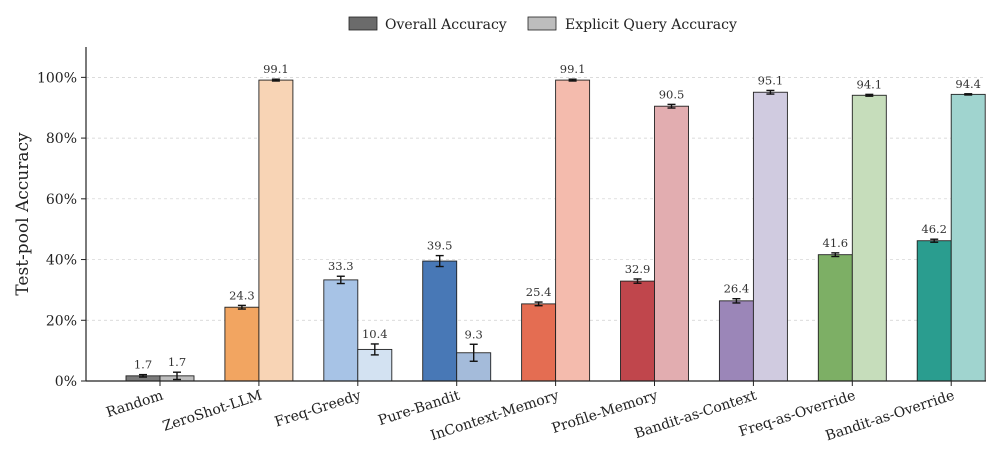 This screenshot has height=470, width=996. Describe the element at coordinates (870, 84) in the screenshot. I see `data-label: 94.1` at that location.